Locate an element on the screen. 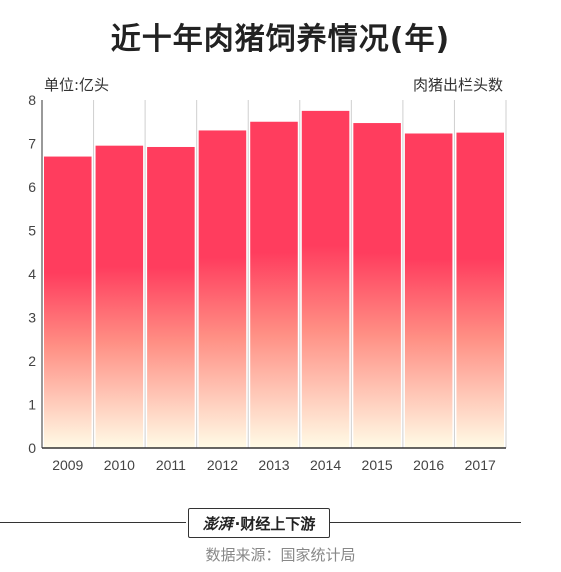  x-tick-label: 2017 is located at coordinates (480, 465).